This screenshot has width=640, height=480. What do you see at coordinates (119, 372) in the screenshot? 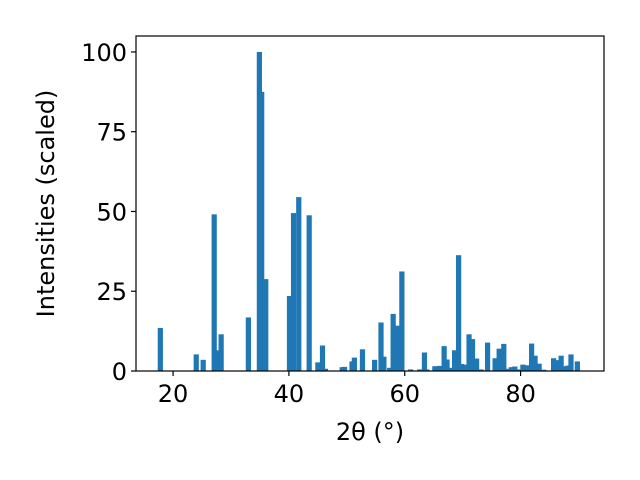
I see `y-tick-label: 0` at bounding box center [119, 372].